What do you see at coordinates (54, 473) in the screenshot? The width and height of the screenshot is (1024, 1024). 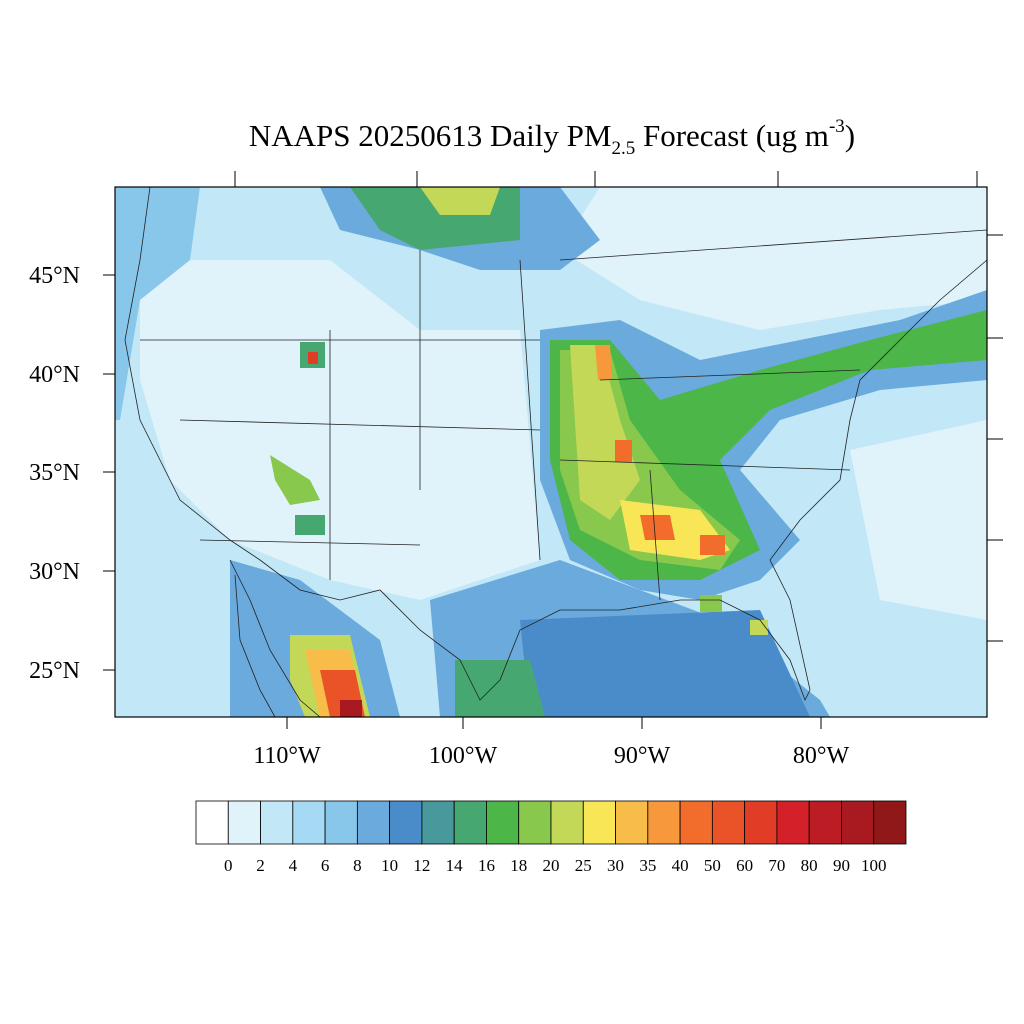 I see `lat-label: 35°N` at bounding box center [54, 473].